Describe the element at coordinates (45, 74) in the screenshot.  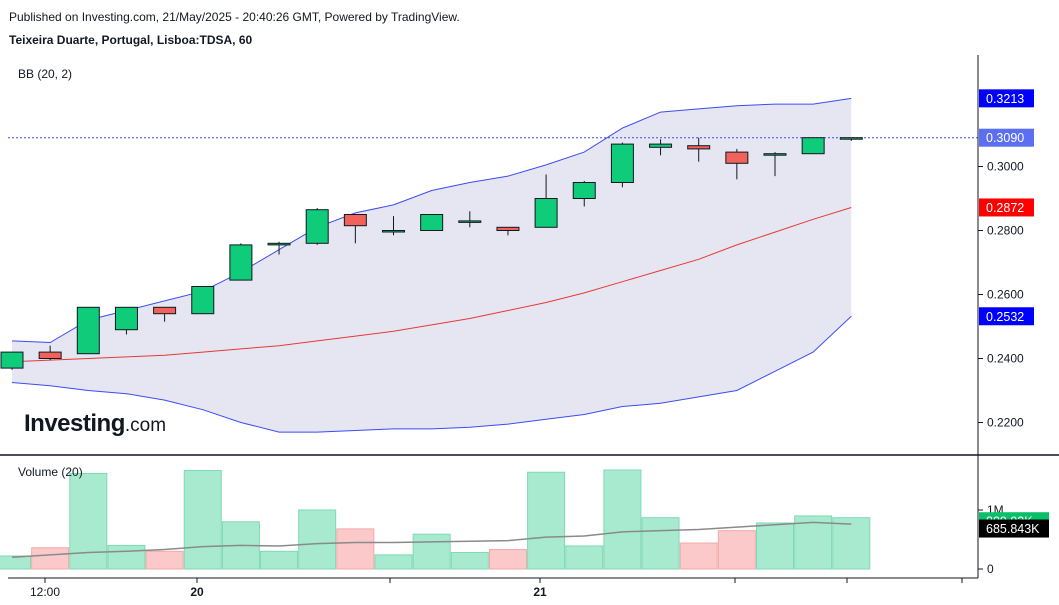
I see `bb-indicator-label: BB (20, 2)` at that location.